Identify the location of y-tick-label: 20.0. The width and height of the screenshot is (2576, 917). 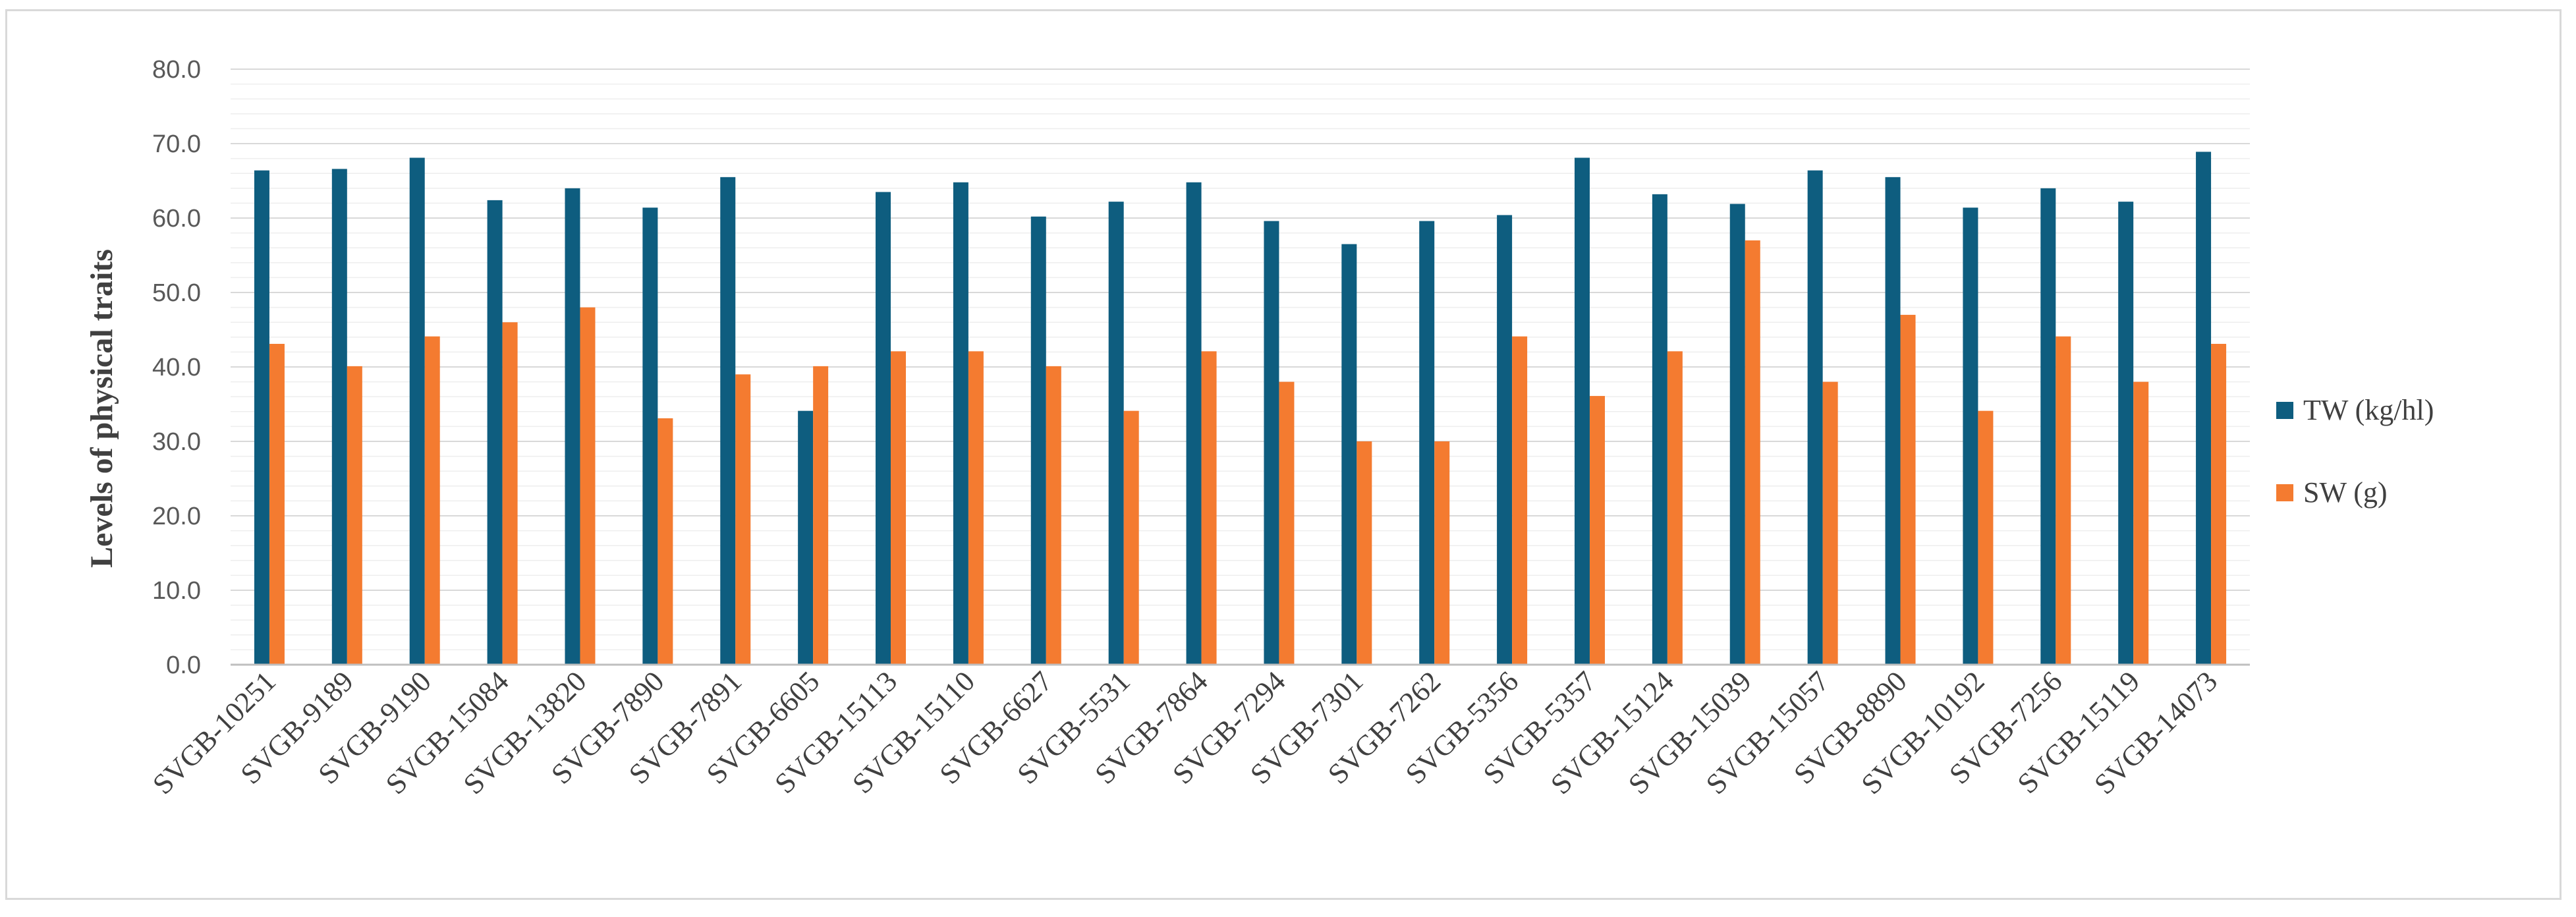
(176, 516).